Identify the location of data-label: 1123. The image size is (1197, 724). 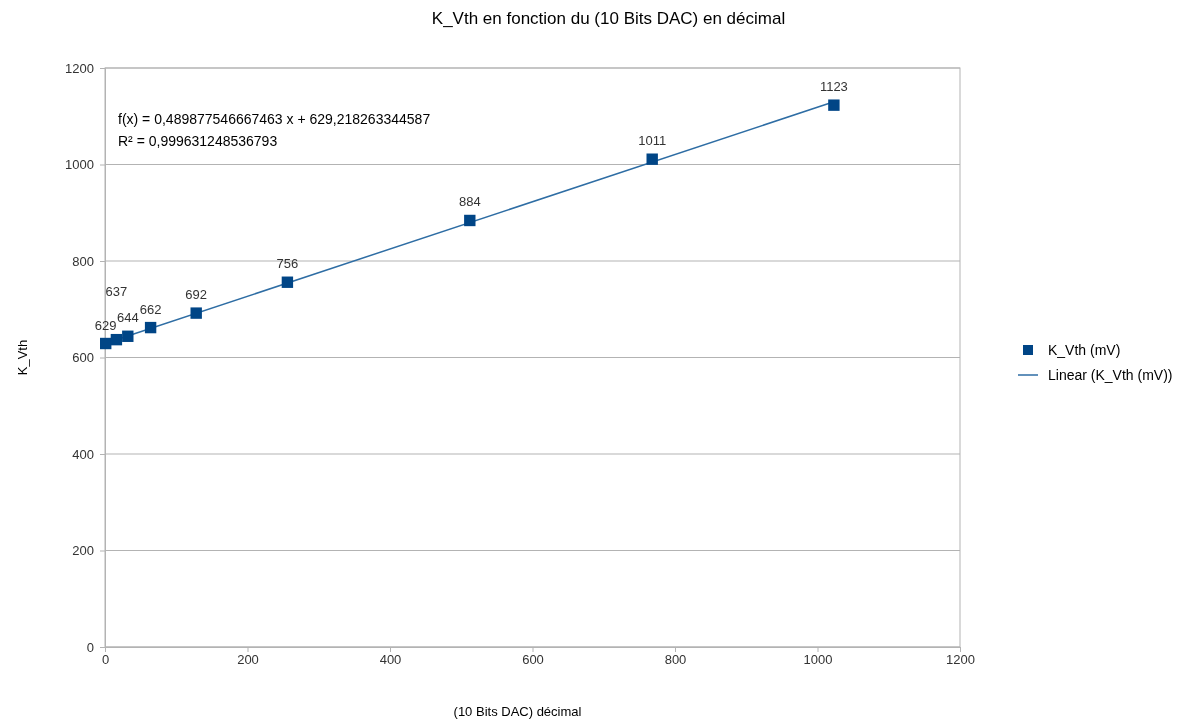
(833, 87).